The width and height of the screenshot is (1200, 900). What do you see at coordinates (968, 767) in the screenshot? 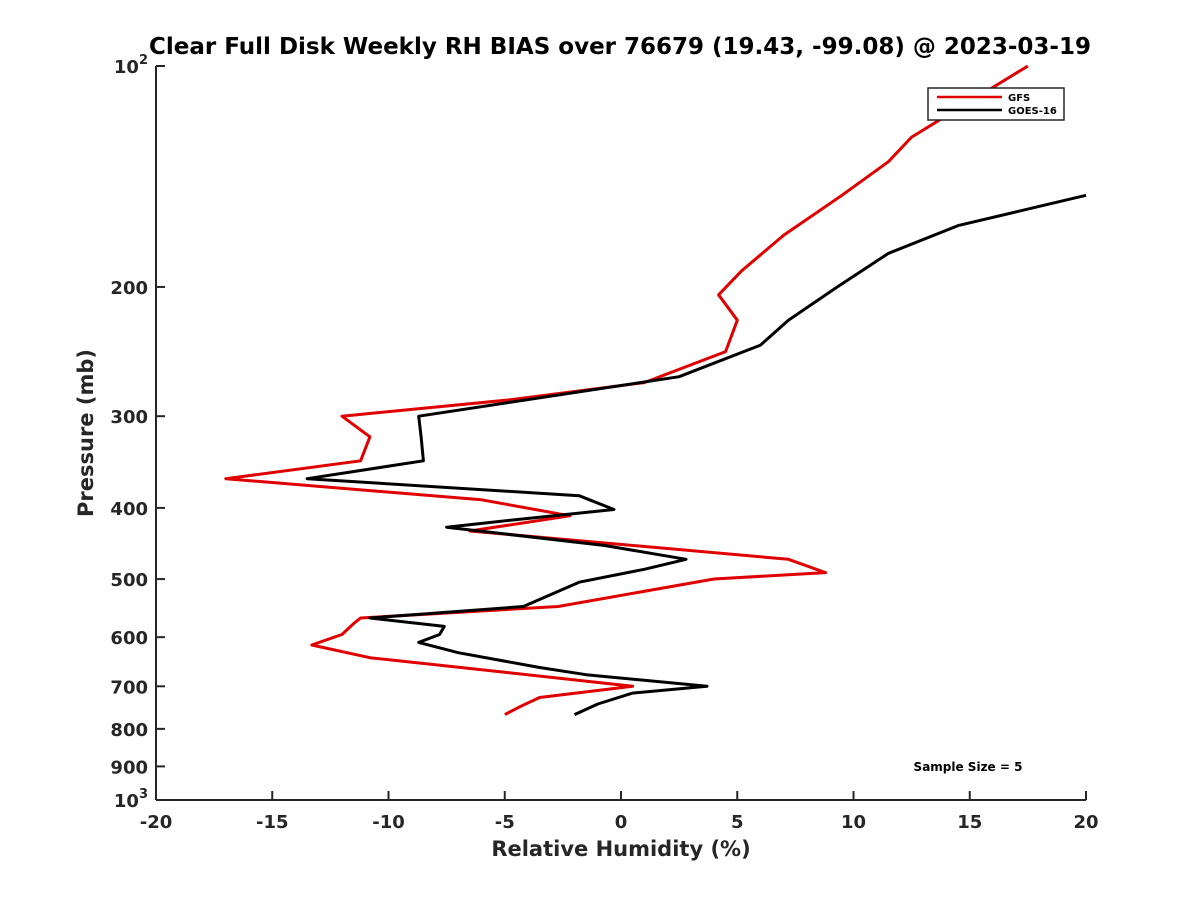
I see `sample-size-annotation: Sample Size = 5` at bounding box center [968, 767].